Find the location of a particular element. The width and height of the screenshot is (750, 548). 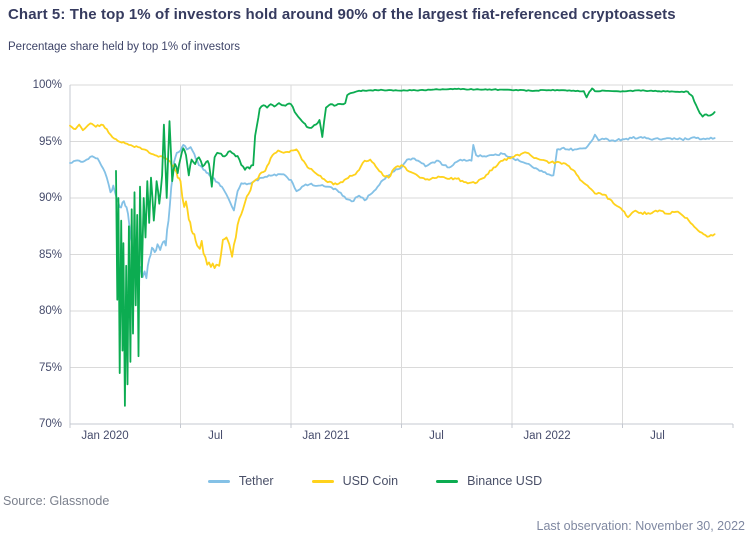

y-axis-tick-label: 70% is located at coordinates (50, 424).